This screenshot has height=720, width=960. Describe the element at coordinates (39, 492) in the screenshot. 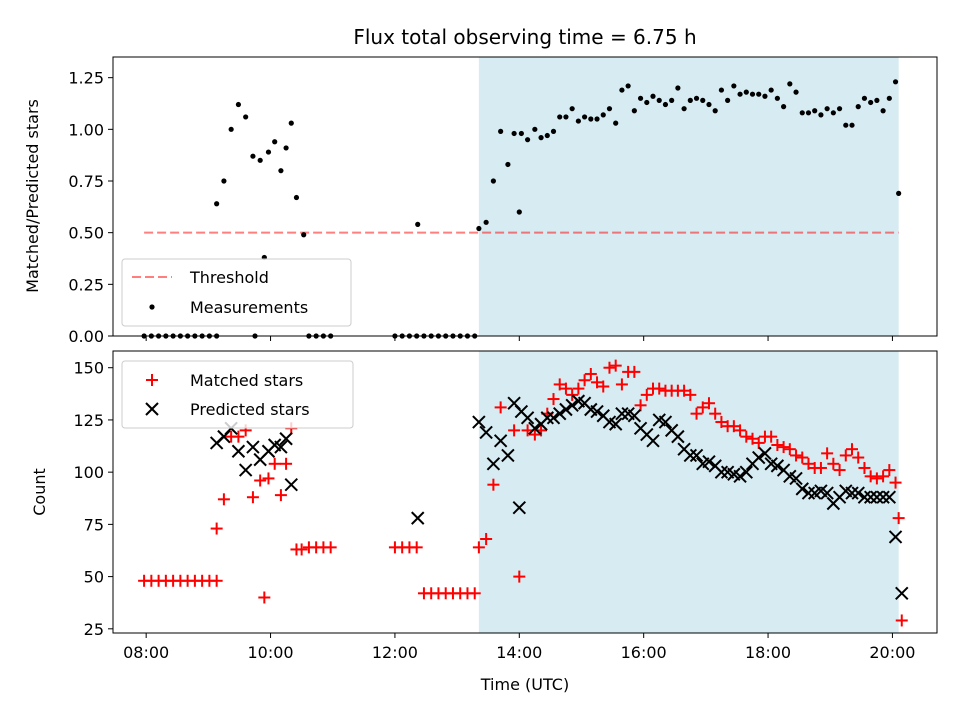

I see `bottom-y-axis-label: Count` at that location.